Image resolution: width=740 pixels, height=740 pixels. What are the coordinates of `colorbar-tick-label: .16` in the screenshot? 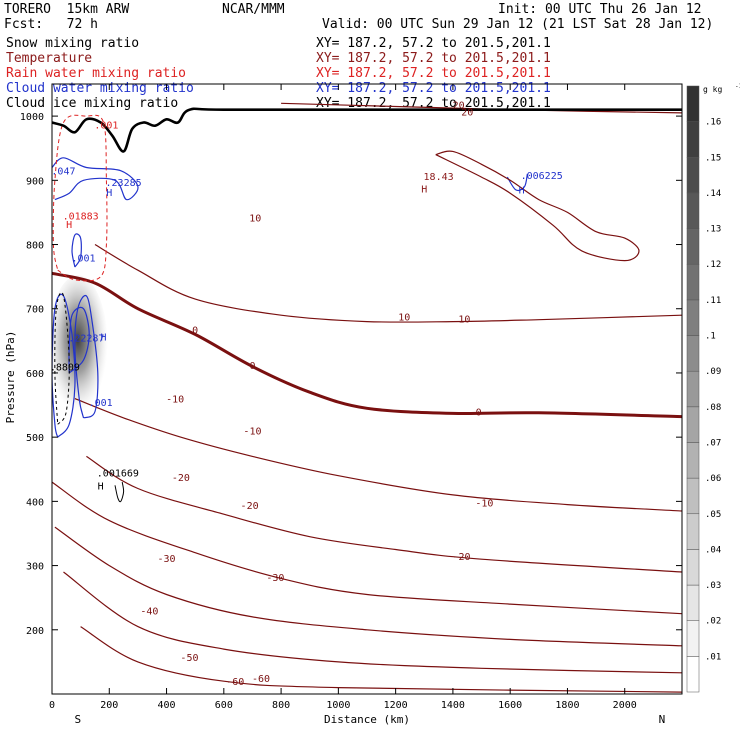 It's located at (713, 123).